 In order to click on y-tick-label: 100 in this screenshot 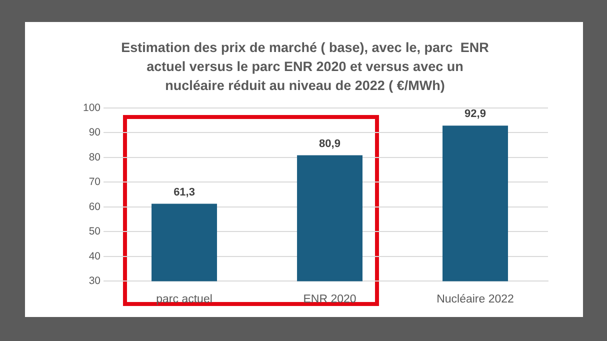, I will do `click(91, 108)`.